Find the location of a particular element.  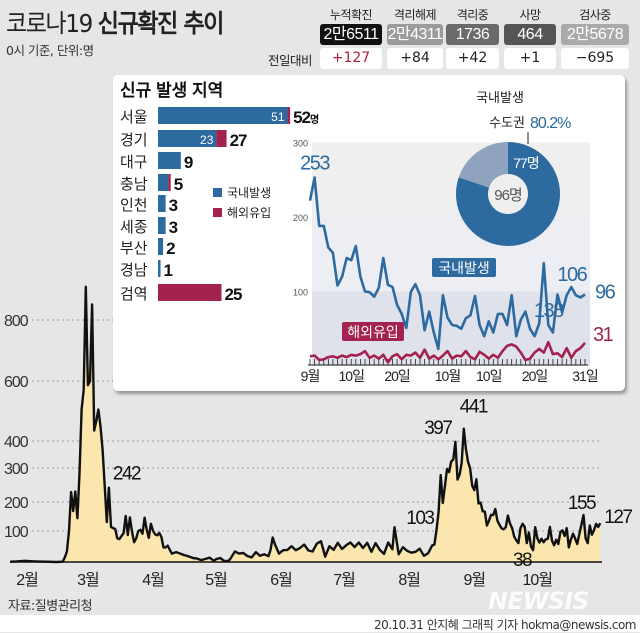

x-tick-label: 9월 is located at coordinates (474, 580).